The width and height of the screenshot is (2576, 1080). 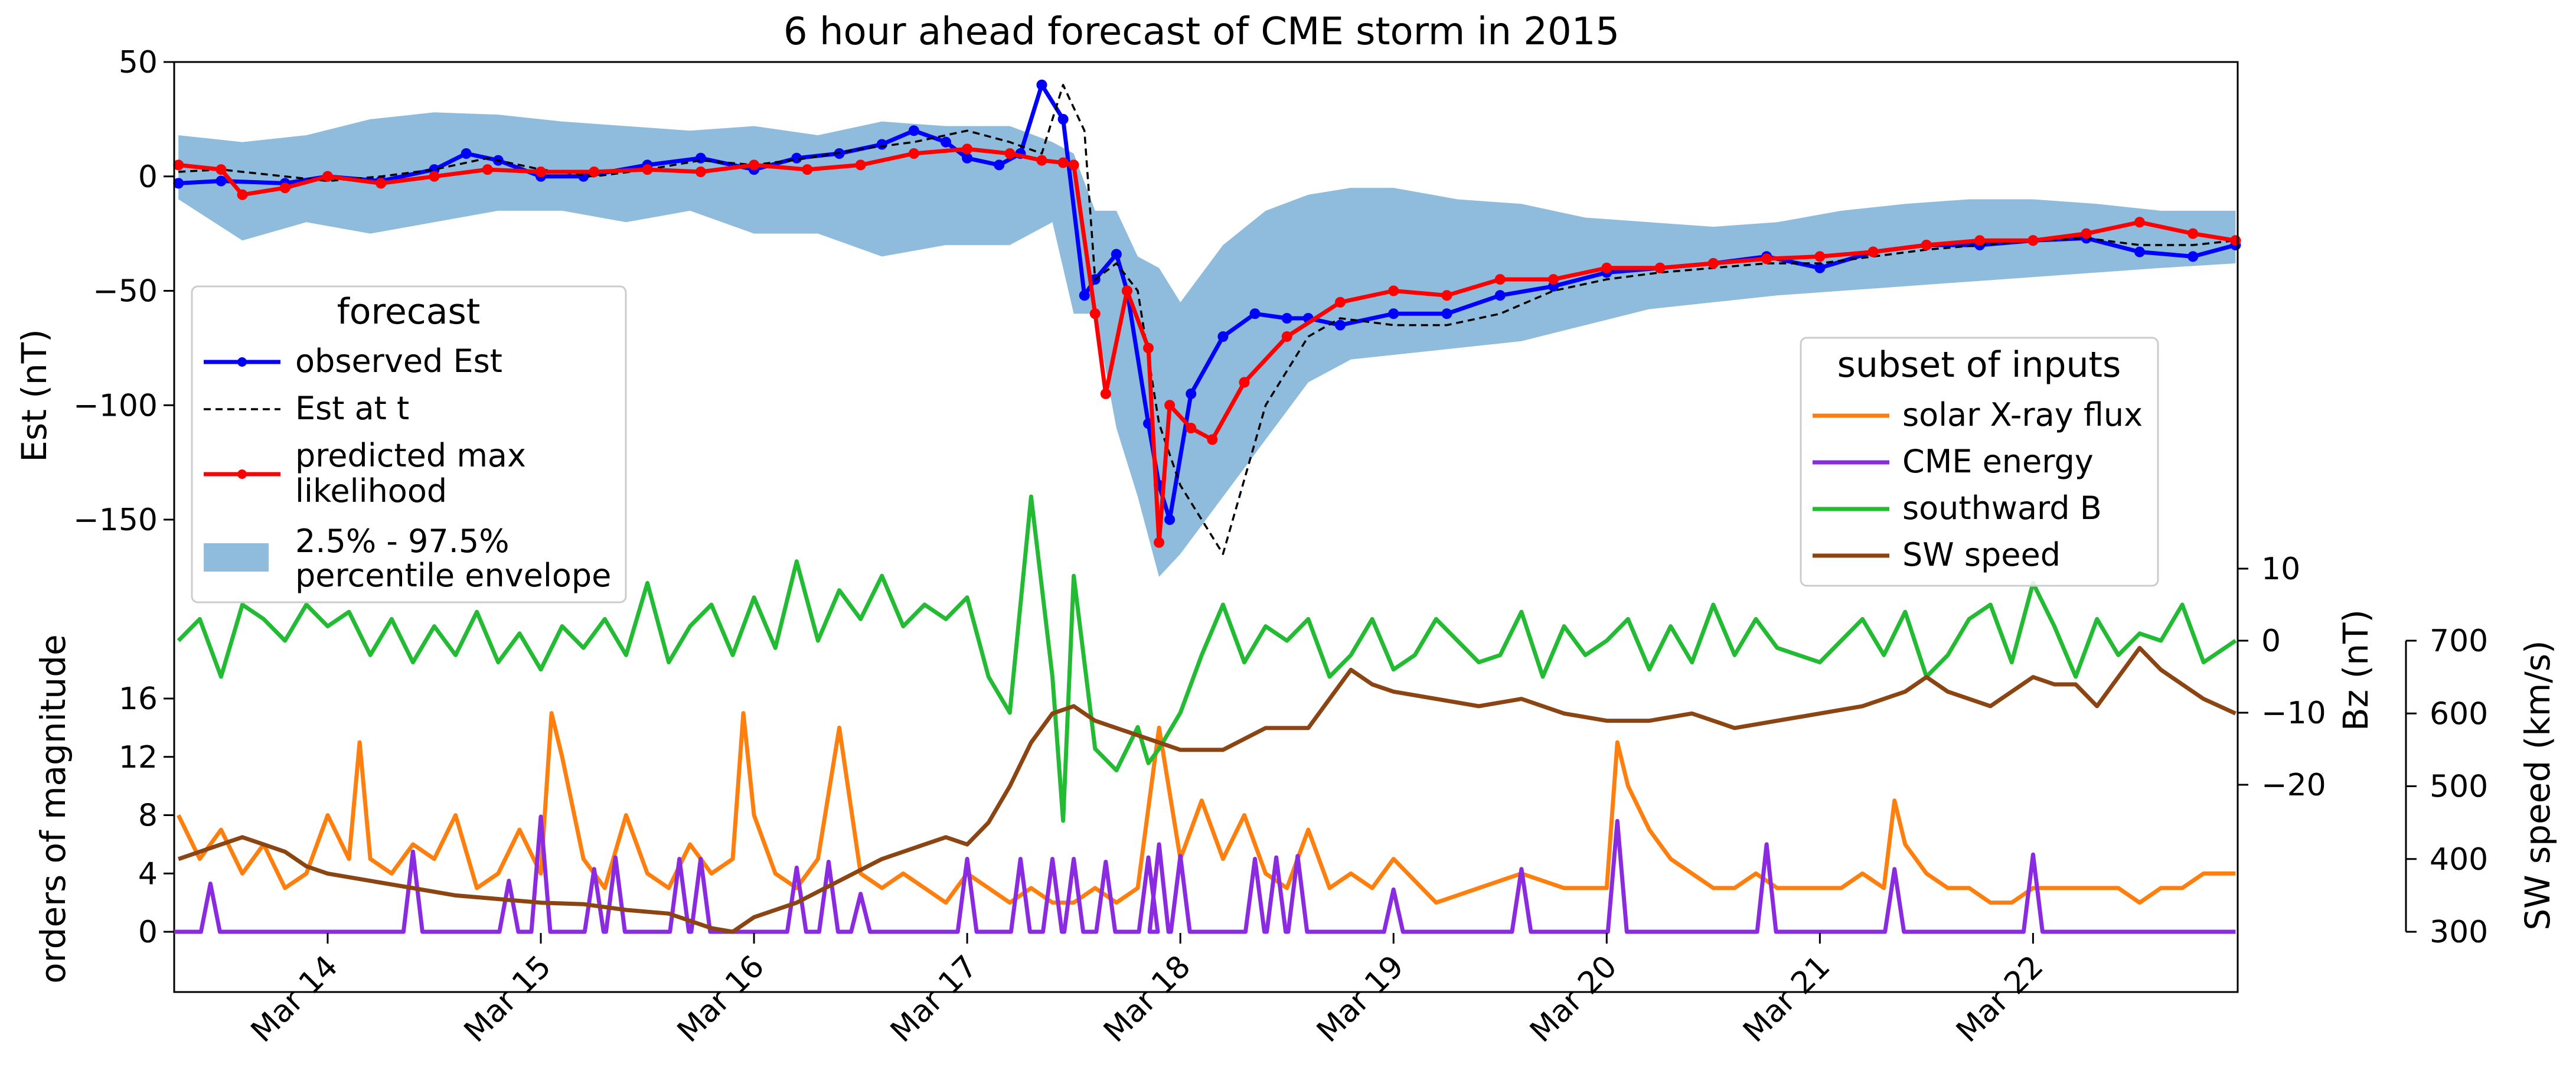 What do you see at coordinates (53, 808) in the screenshot?
I see `orders-axis-label: orders of magnitude` at bounding box center [53, 808].